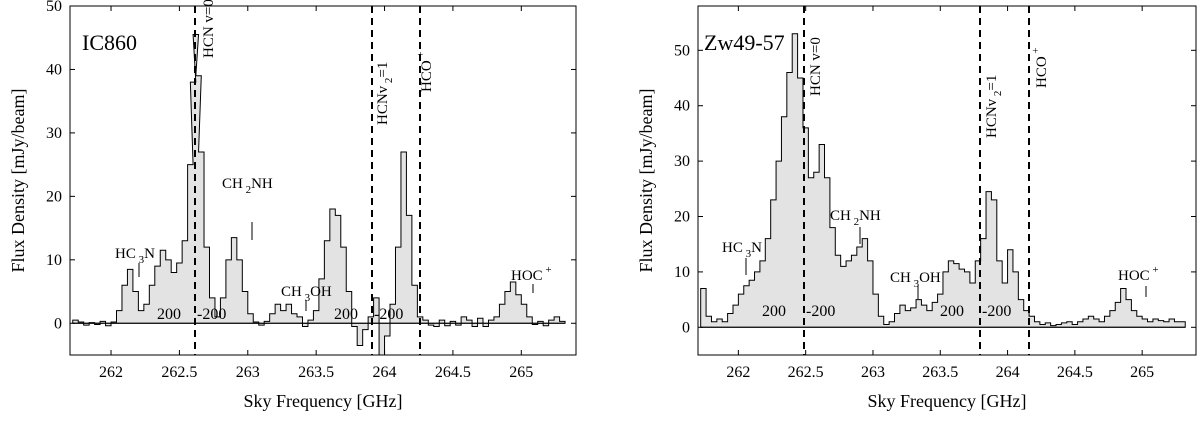 This screenshot has width=1204, height=425. Describe the element at coordinates (109, 42) in the screenshot. I see `panel-title: IC860` at that location.